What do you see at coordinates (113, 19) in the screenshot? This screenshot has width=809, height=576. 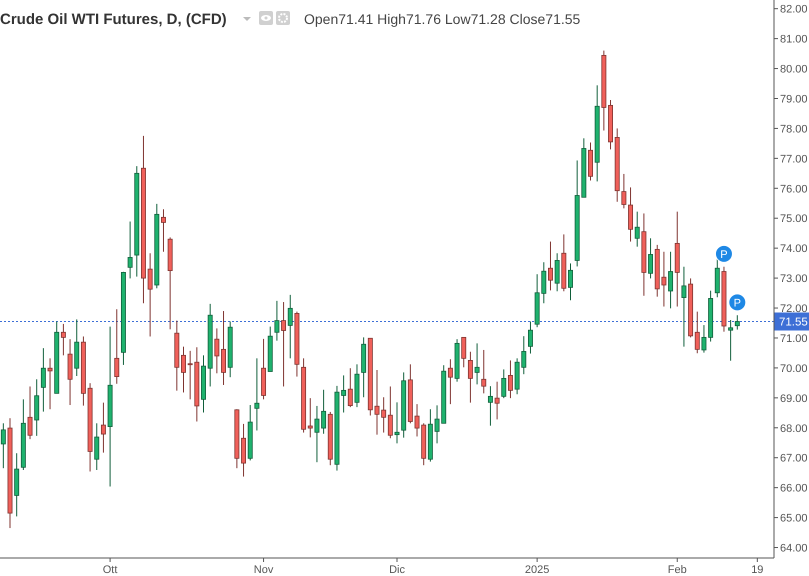 I see `text: Crude Oil WTI Futures, D, (CFD)` at bounding box center [113, 19].